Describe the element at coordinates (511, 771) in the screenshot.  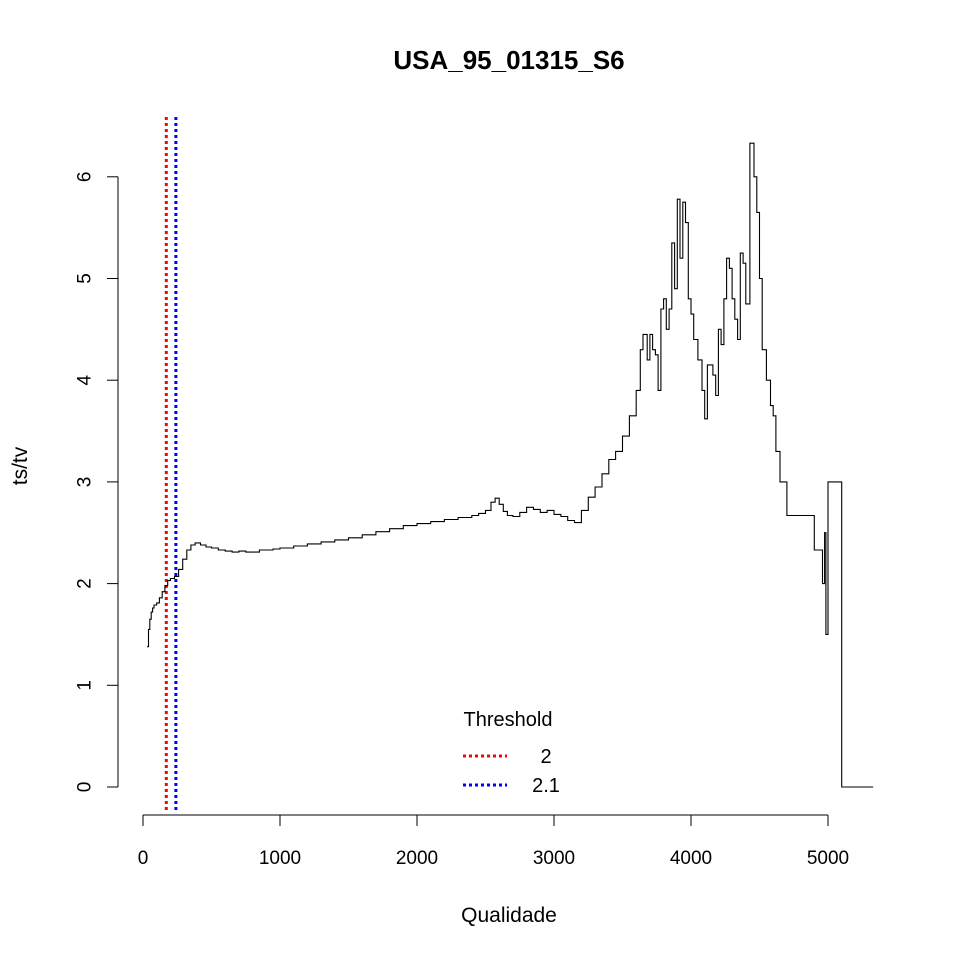
I see `legend-entries: 22.1` at that location.